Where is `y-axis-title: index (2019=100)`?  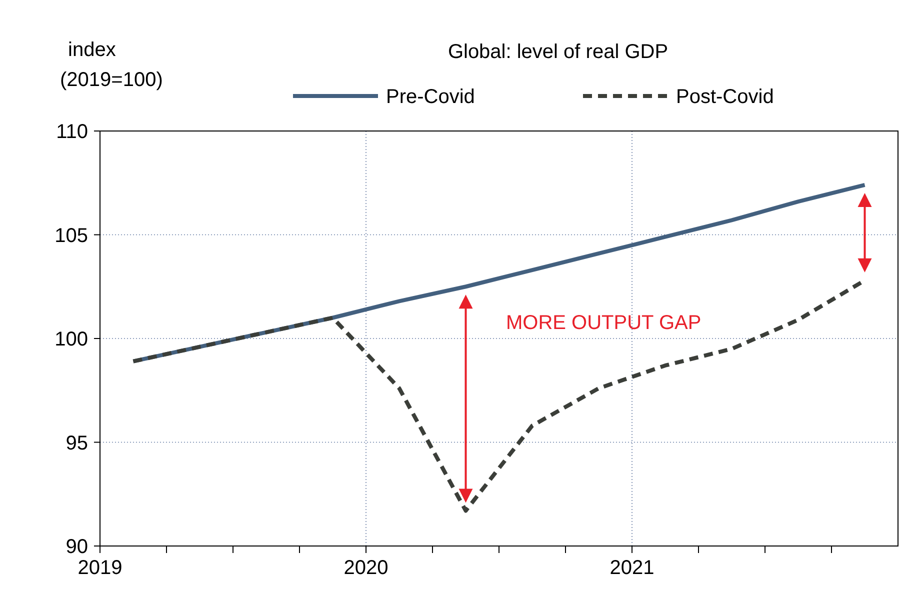
y-axis-title: index (2019=100) is located at coordinates (111, 65).